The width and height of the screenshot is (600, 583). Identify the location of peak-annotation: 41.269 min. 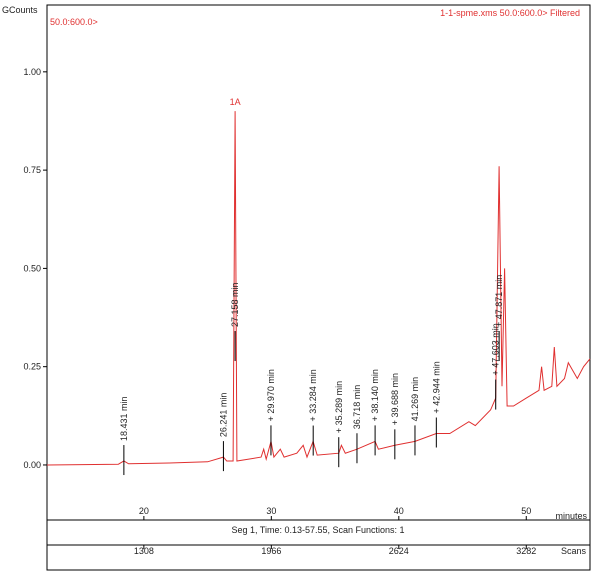
(415, 399).